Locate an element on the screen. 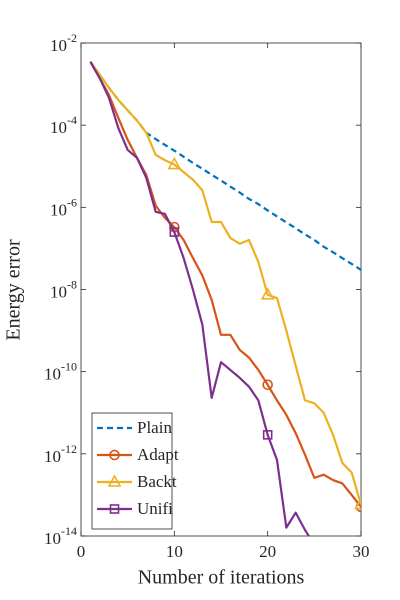 Image resolution: width=400 pixels, height=600 pixels. y-tick-label: 10⁻¹⁰ is located at coordinates (60, 371).